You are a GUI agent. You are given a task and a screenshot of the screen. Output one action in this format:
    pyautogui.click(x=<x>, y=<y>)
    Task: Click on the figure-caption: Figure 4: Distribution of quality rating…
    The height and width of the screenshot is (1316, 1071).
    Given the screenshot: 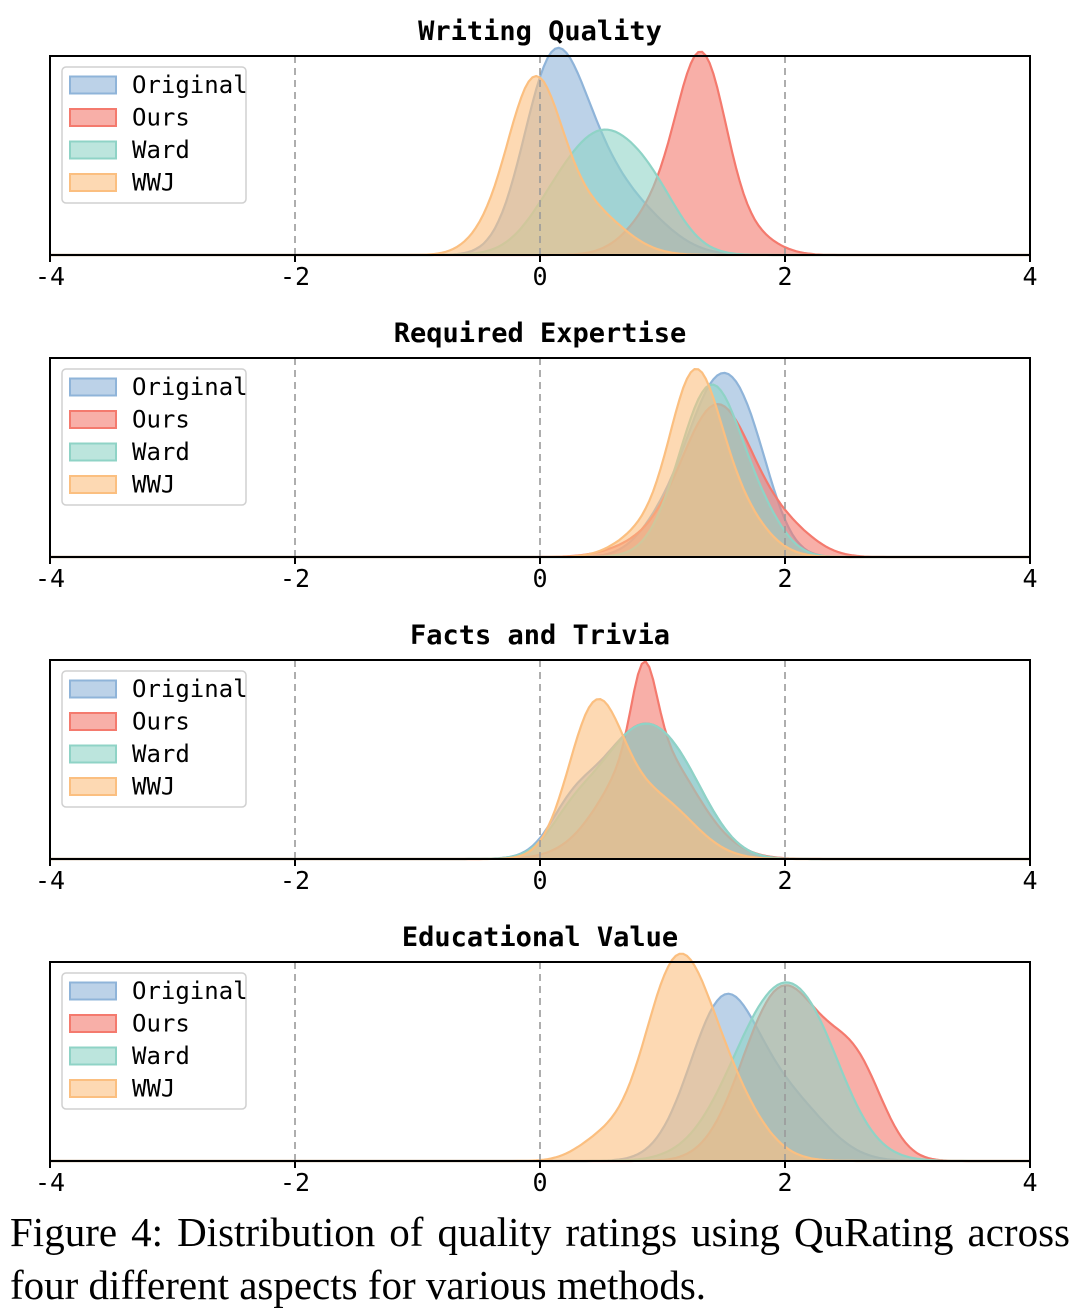 What is the action you would take?
    pyautogui.click(x=540, y=1258)
    